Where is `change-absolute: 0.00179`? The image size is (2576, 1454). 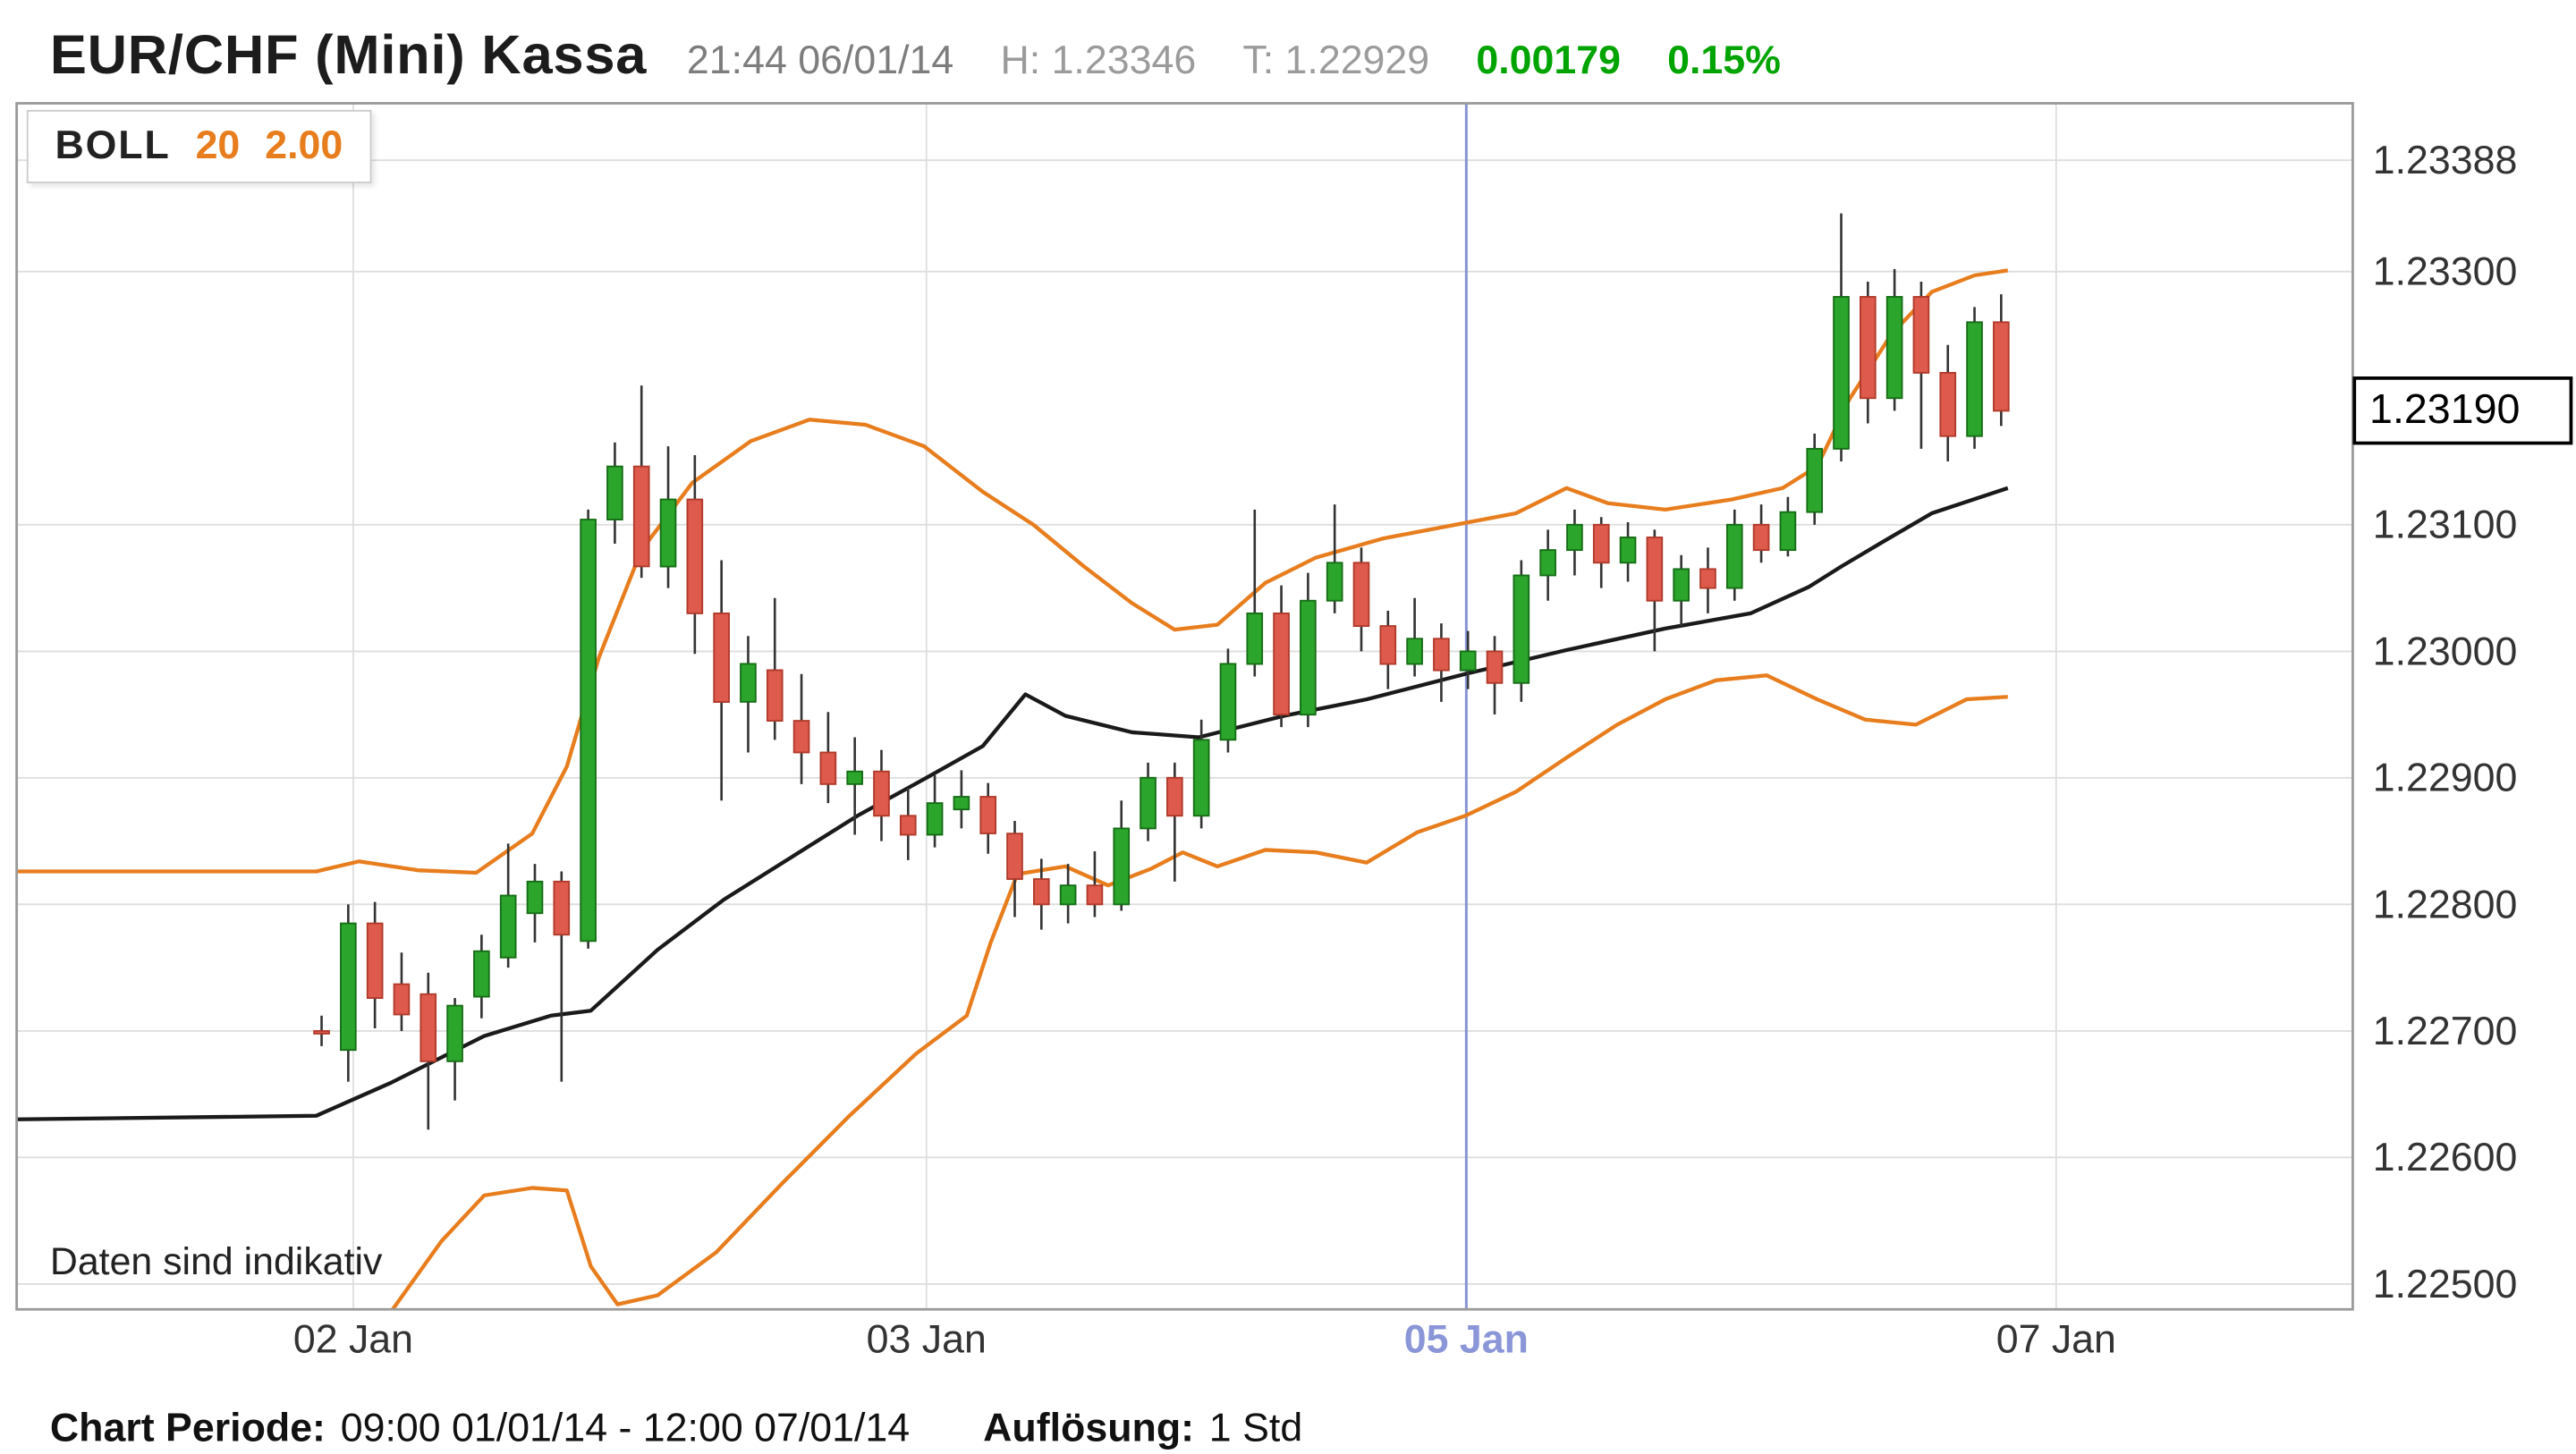
change-absolute: 0.00179 is located at coordinates (1548, 61).